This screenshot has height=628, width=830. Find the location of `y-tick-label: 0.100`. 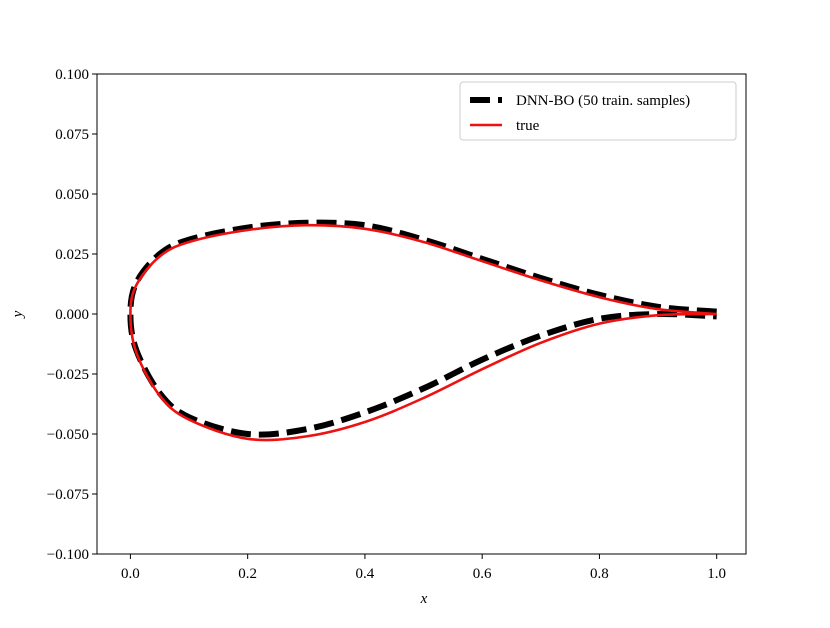

y-tick-label: 0.100 is located at coordinates (72, 75).